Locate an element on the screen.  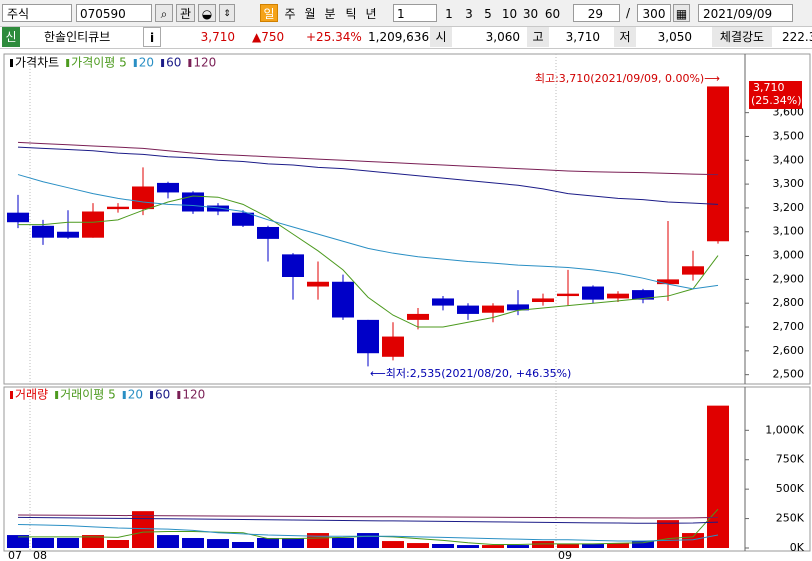
period-button: 주 is located at coordinates (290, 13).